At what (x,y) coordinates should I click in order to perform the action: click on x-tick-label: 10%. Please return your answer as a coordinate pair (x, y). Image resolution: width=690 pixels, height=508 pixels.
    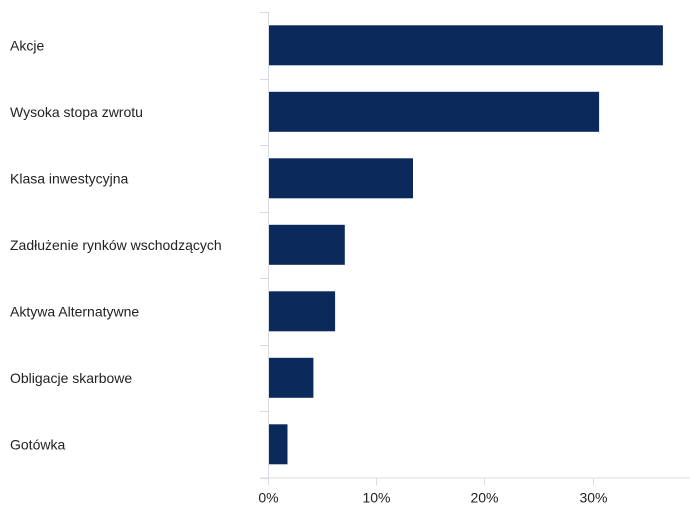
    Looking at the image, I should click on (376, 498).